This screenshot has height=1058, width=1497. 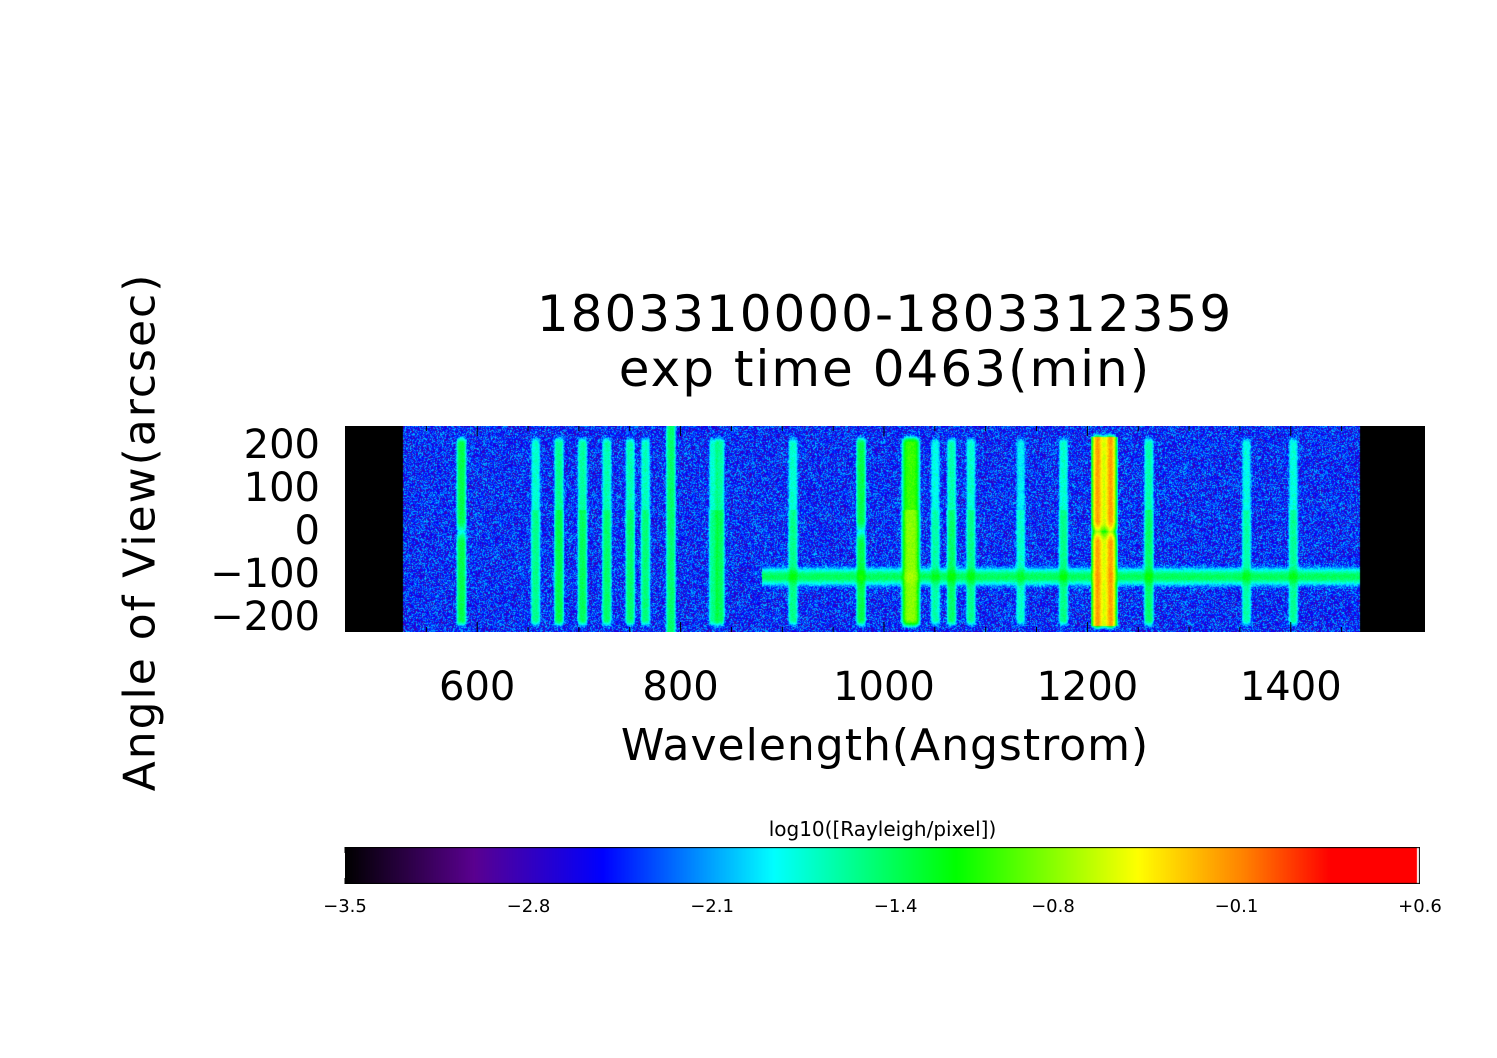 What do you see at coordinates (281, 445) in the screenshot?
I see `y-tick-label: 200` at bounding box center [281, 445].